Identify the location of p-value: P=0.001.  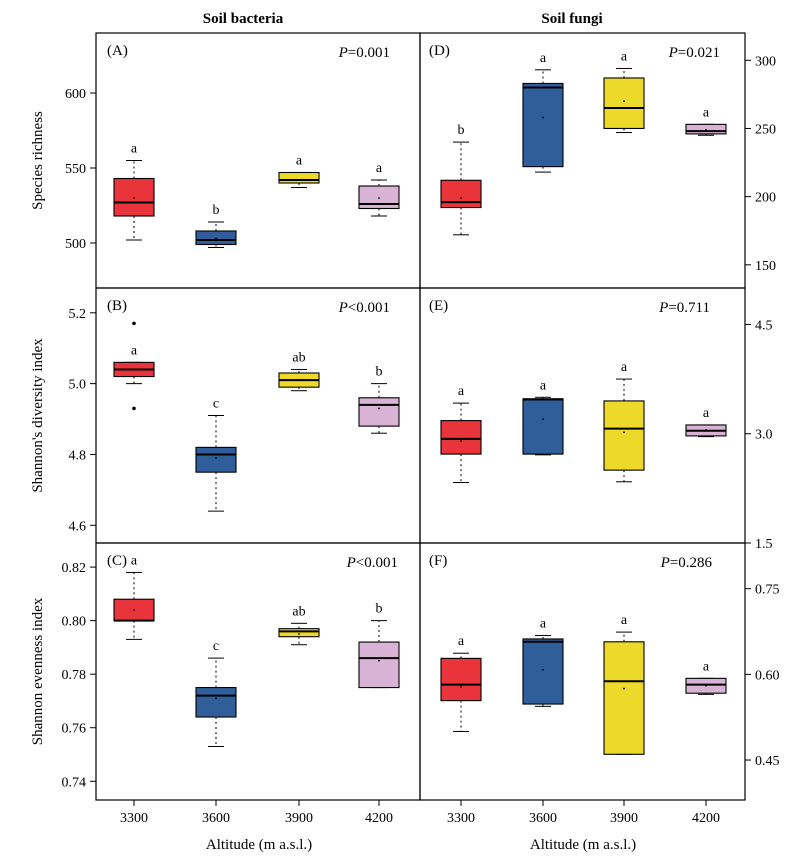
(364, 53).